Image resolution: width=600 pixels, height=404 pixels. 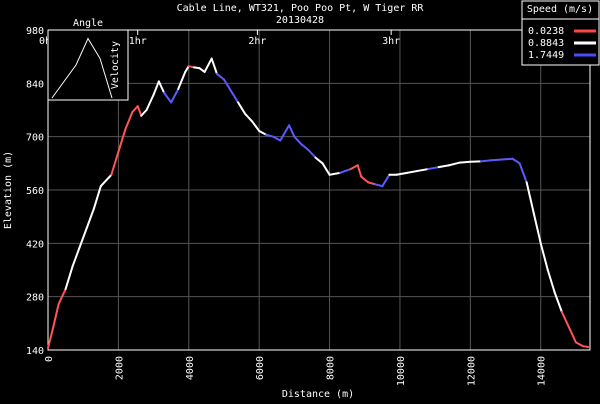 What do you see at coordinates (35, 84) in the screenshot?
I see `y-tick-label: 840` at bounding box center [35, 84].